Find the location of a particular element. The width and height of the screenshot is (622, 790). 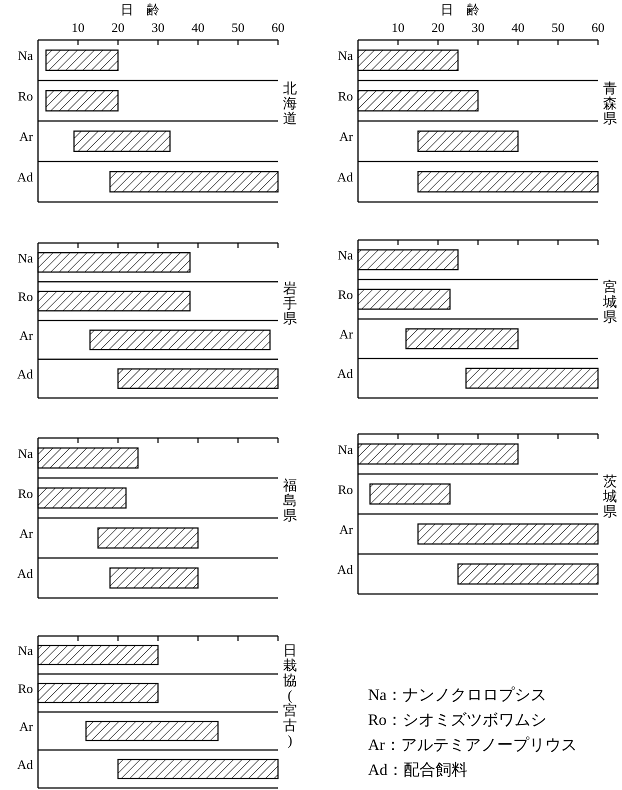

text: 岩手県 is located at coordinates (290, 304).